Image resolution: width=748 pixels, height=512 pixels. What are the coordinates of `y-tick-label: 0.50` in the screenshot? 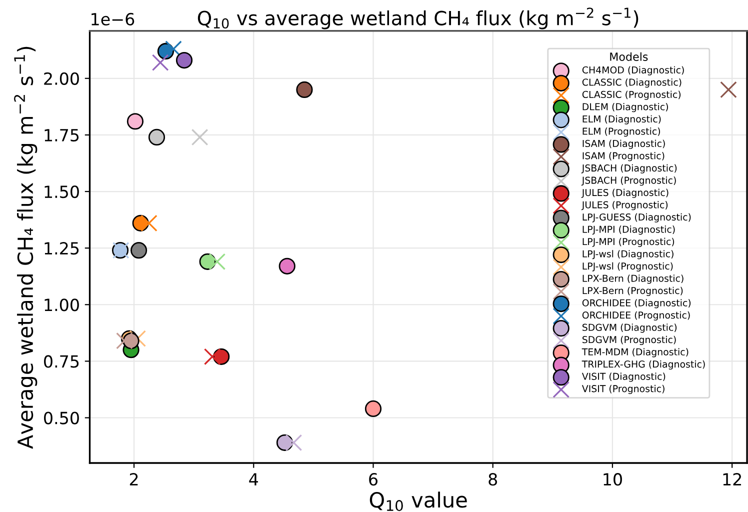 It's located at (61, 418).